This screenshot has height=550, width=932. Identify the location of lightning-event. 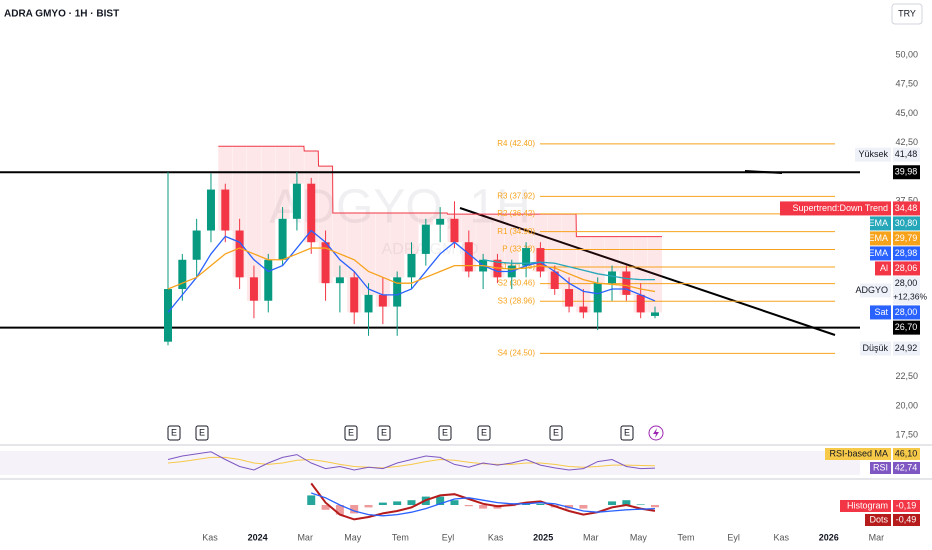
(656, 433).